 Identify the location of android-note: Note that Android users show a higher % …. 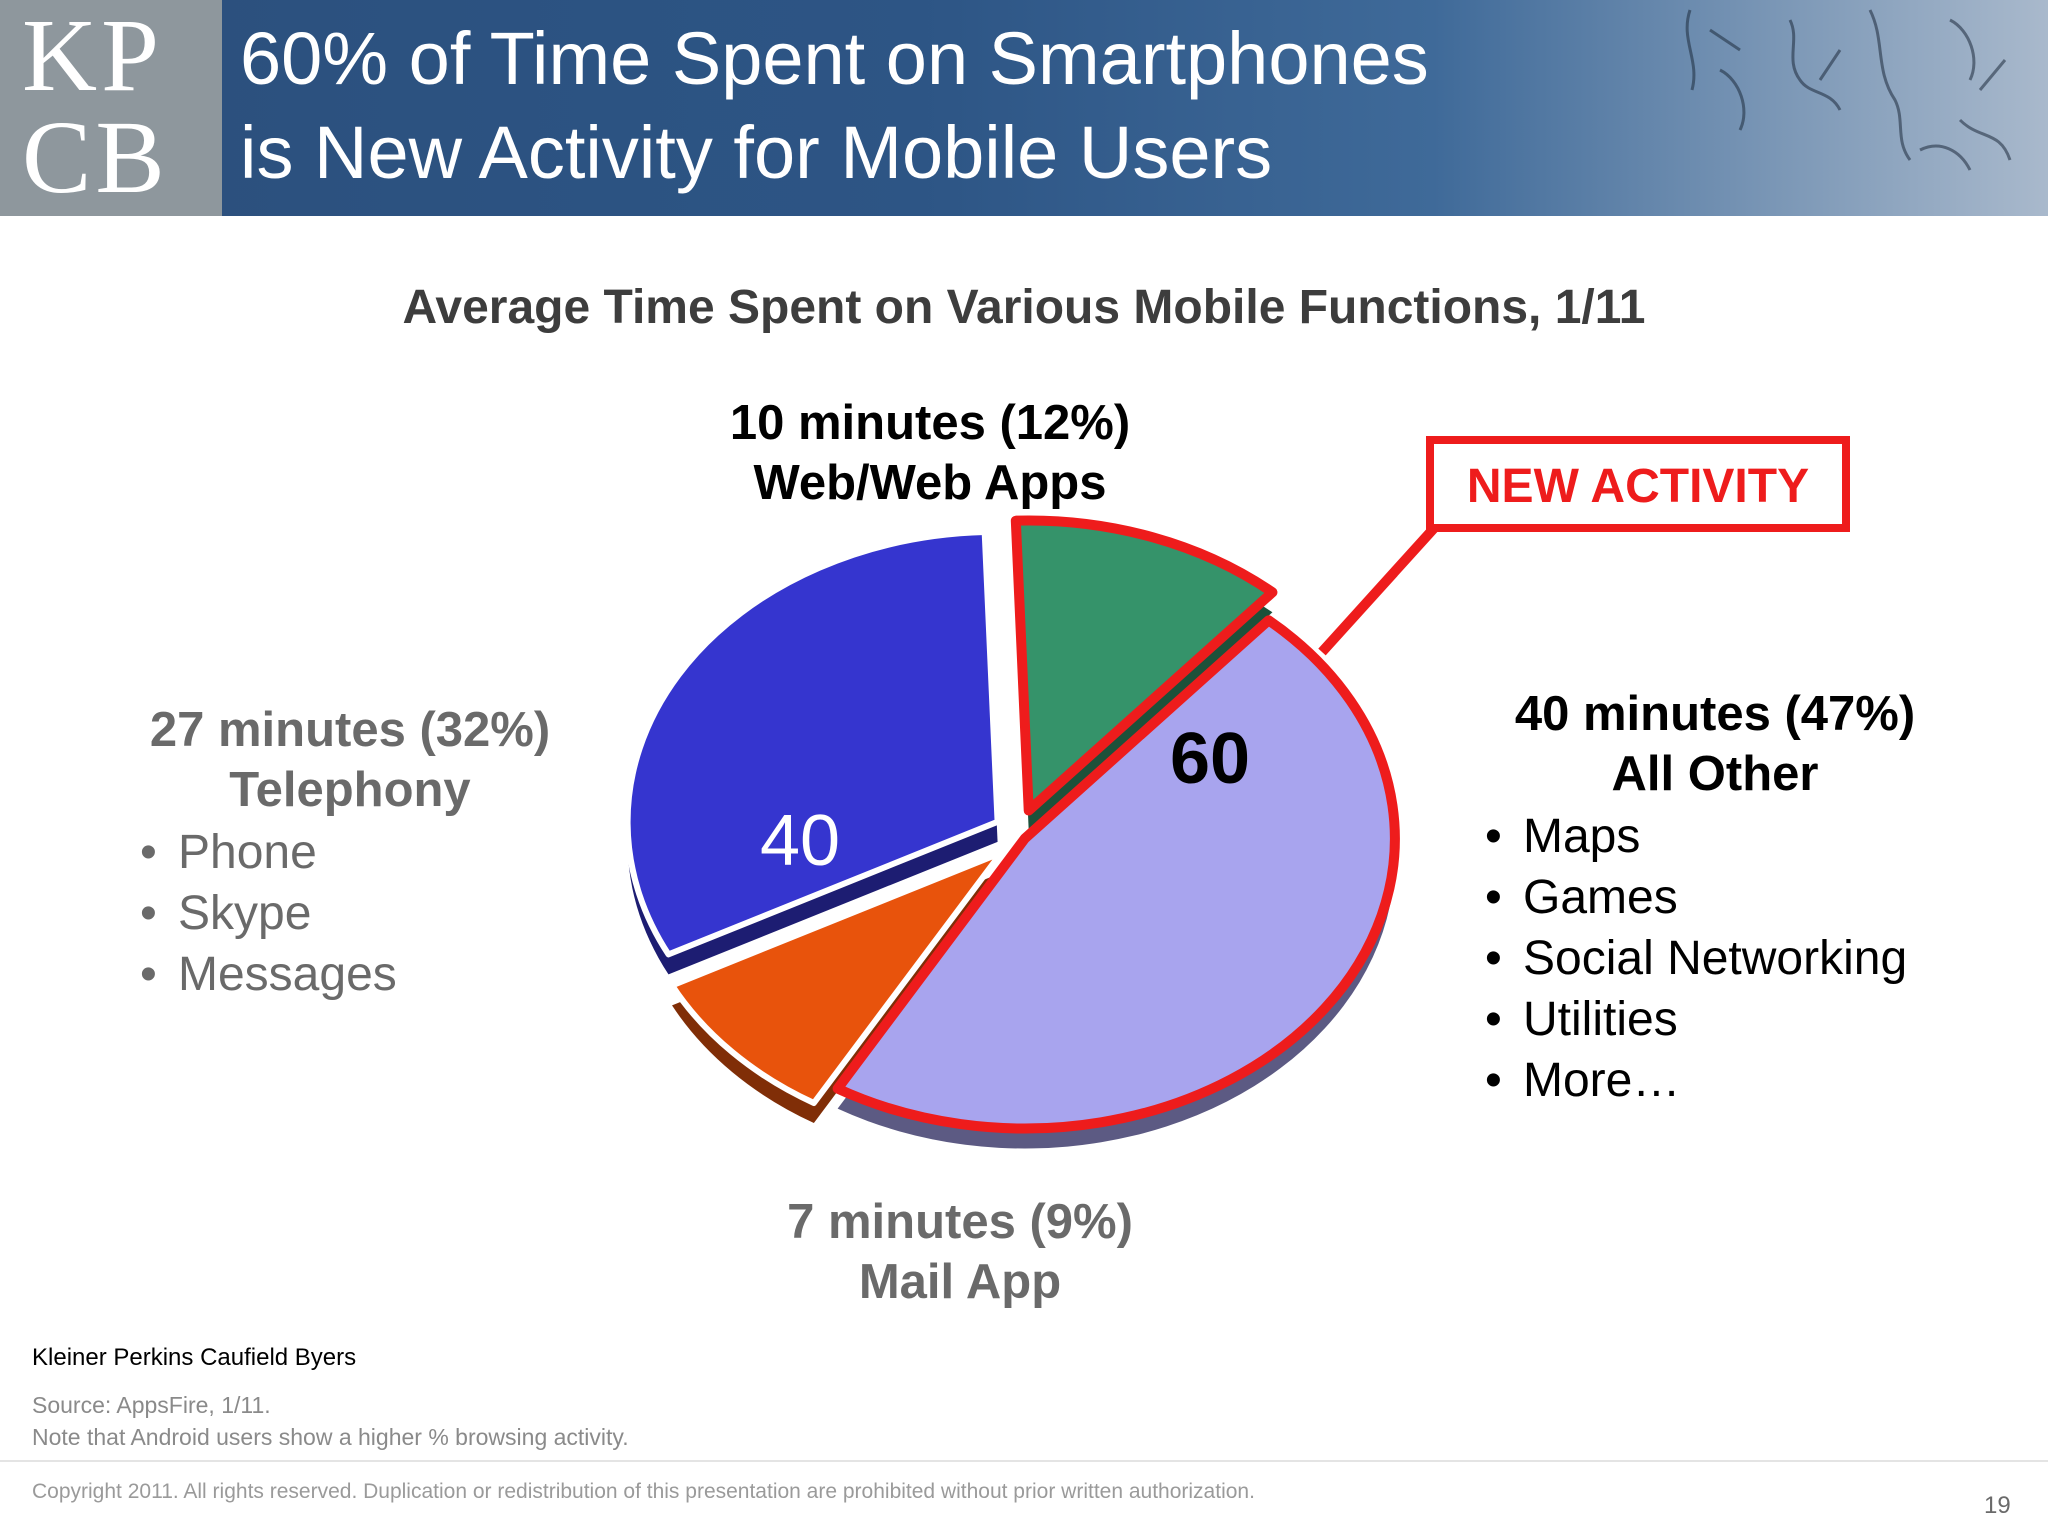
(330, 1437).